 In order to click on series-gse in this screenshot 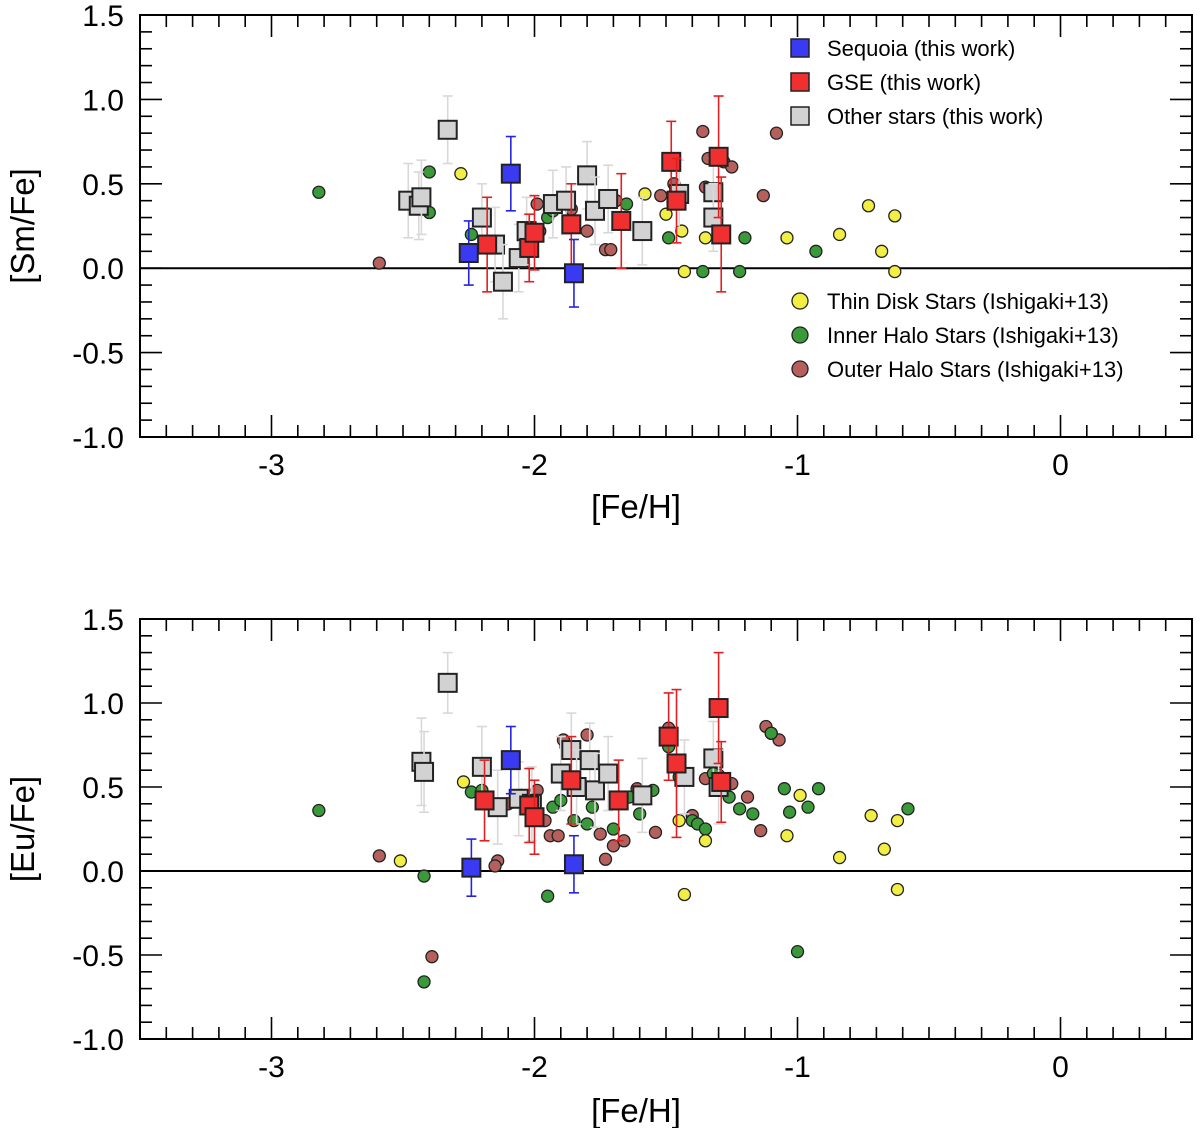, I will do `click(603, 753)`.